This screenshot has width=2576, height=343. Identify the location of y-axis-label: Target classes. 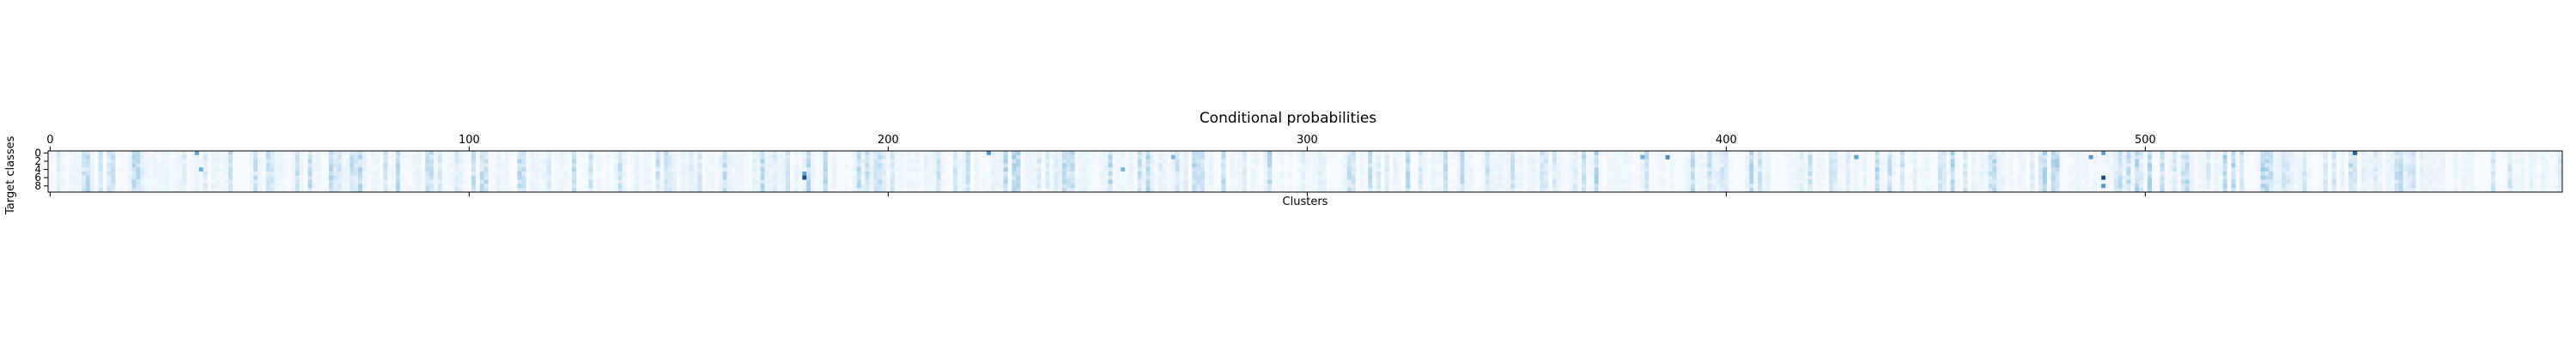
(11, 174).